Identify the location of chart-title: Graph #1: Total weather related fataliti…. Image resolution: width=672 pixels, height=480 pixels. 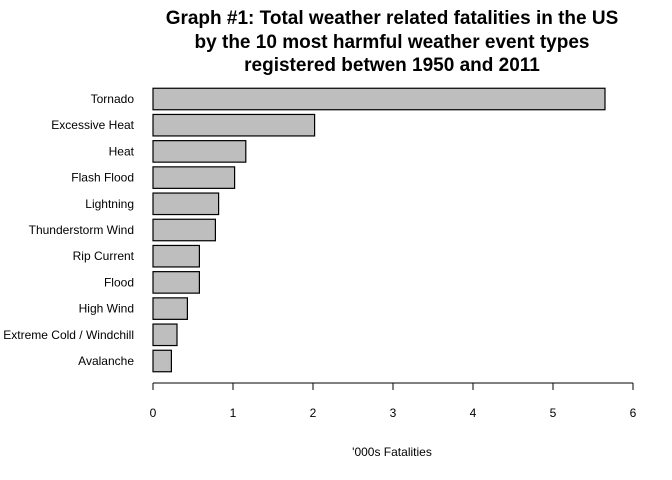
(392, 42).